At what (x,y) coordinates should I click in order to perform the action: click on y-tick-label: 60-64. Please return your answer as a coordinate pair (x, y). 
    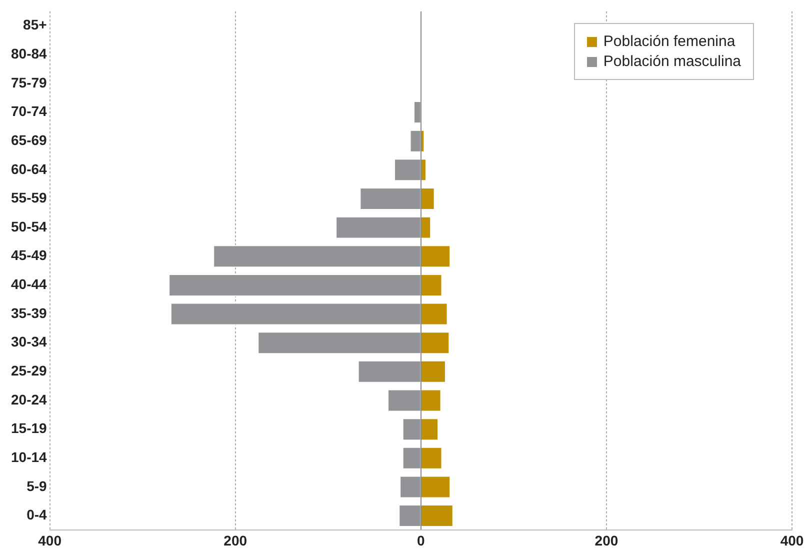
    Looking at the image, I should click on (29, 168).